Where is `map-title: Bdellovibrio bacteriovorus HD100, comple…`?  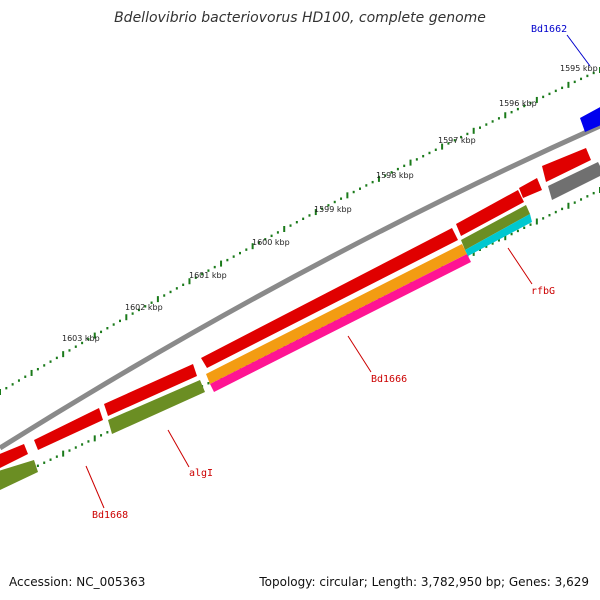 map-title: Bdellovibrio bacteriovorus HD100, comple… is located at coordinates (300, 18).